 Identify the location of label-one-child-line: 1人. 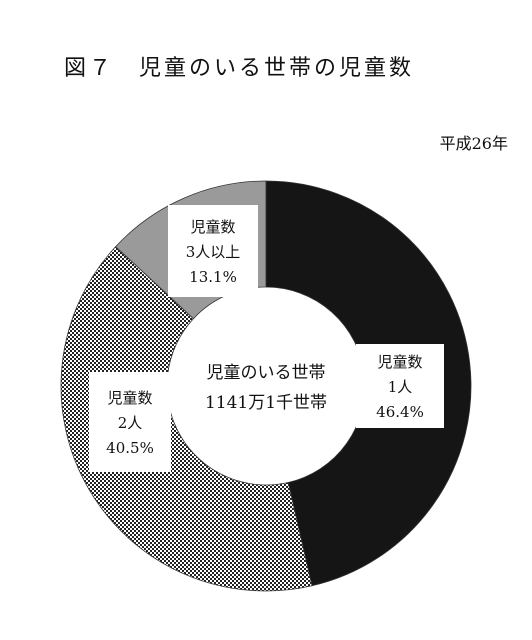
(400, 387).